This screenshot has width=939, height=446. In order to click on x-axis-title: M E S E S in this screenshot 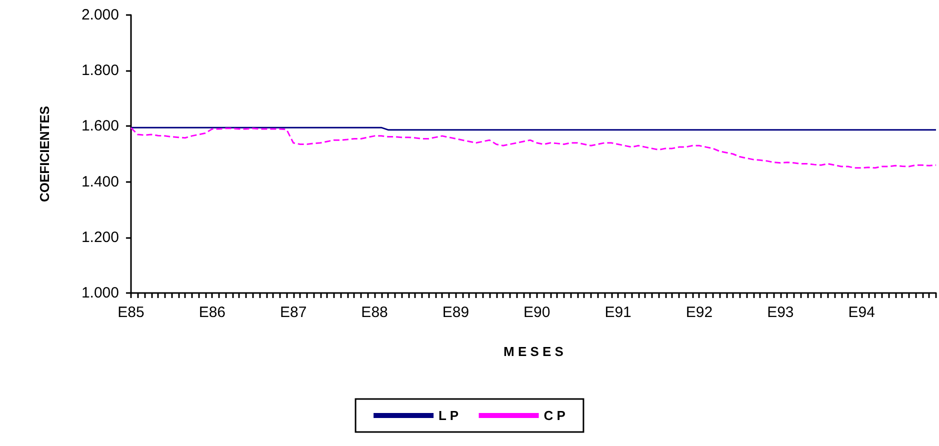, I will do `click(534, 351)`.